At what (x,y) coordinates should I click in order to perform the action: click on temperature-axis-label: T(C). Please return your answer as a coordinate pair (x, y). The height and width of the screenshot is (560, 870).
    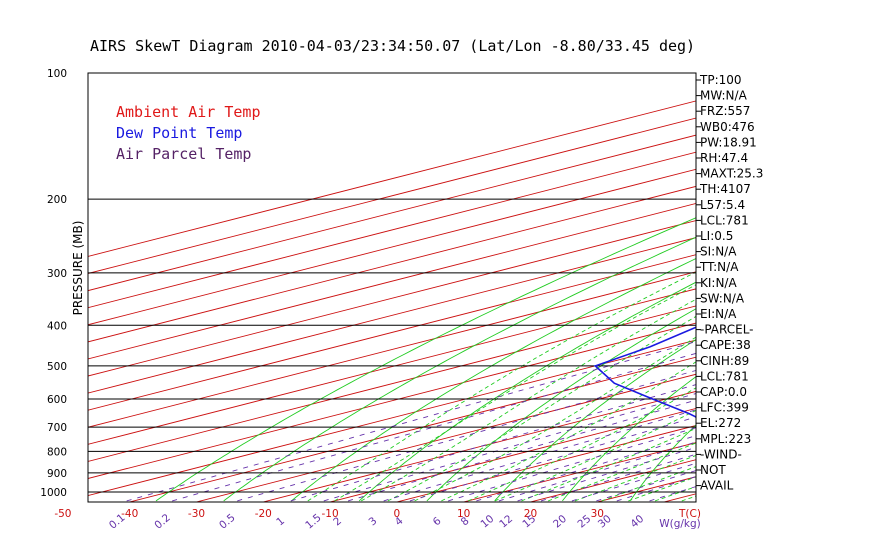
    Looking at the image, I should click on (689, 514).